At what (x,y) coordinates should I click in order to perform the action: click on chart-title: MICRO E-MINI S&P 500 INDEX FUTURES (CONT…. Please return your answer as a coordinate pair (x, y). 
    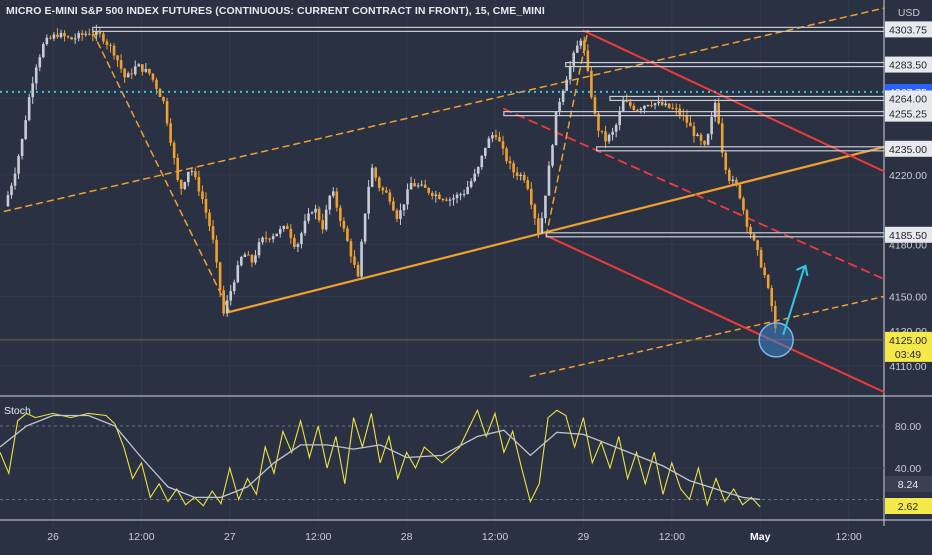
    Looking at the image, I should click on (275, 11).